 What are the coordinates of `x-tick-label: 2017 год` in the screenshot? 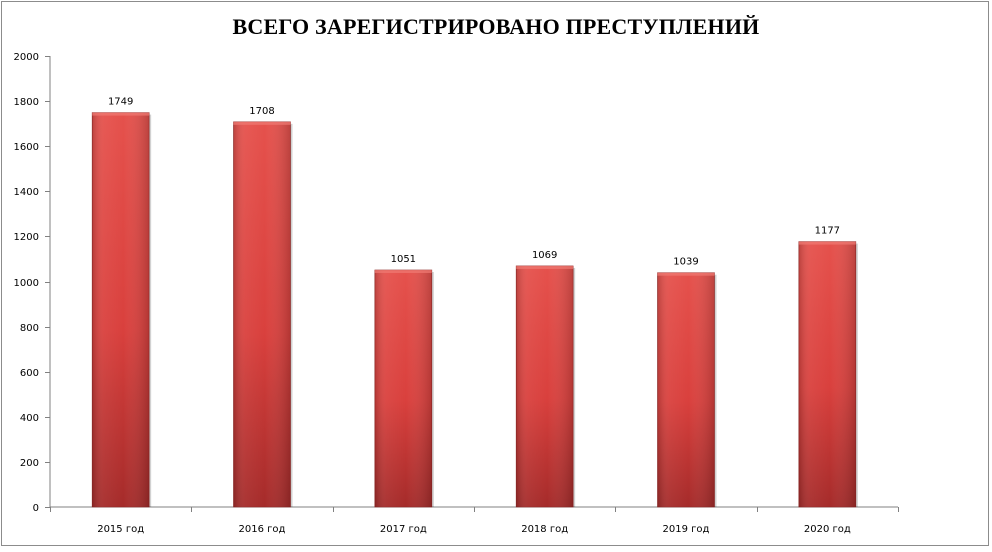 It's located at (403, 529).